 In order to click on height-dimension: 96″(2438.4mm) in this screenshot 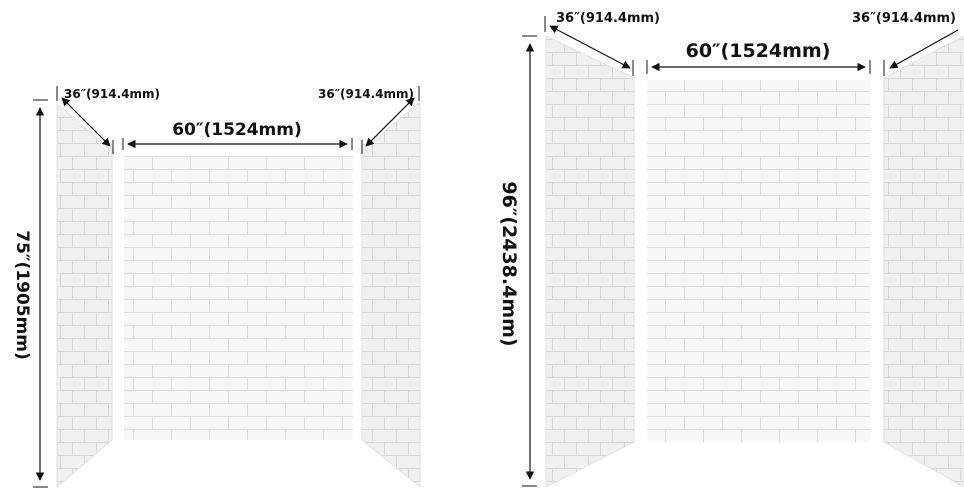, I will do `click(517, 261)`.